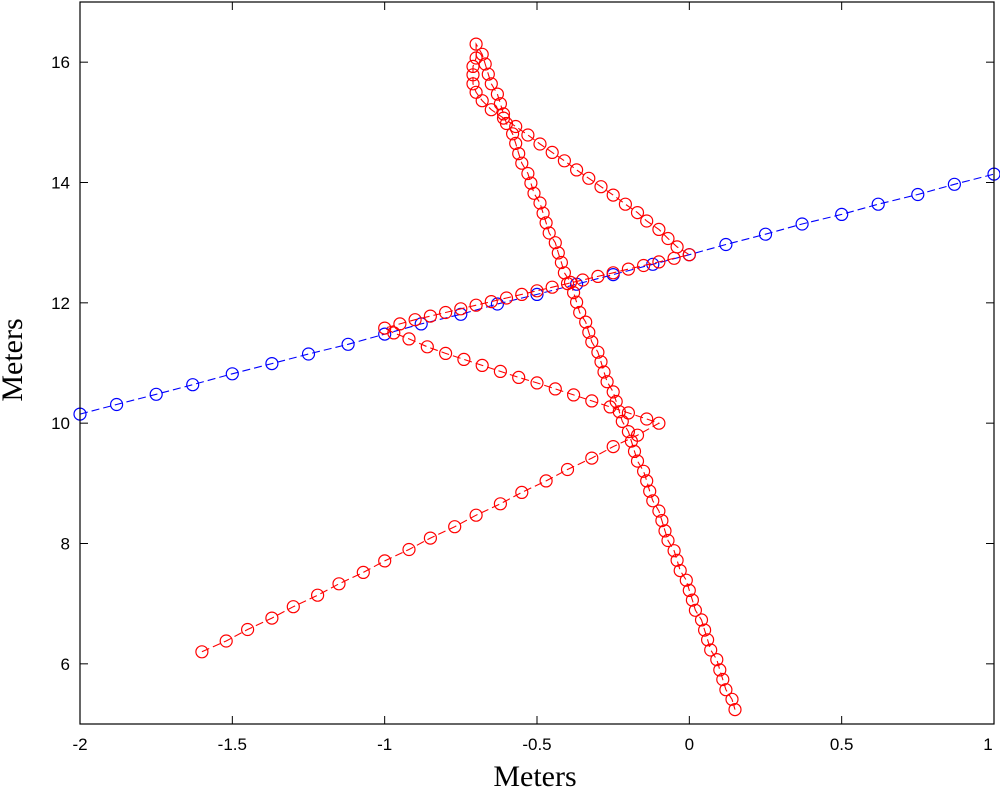 The width and height of the screenshot is (1000, 794). What do you see at coordinates (65, 544) in the screenshot?
I see `y-tick-label: 8` at bounding box center [65, 544].